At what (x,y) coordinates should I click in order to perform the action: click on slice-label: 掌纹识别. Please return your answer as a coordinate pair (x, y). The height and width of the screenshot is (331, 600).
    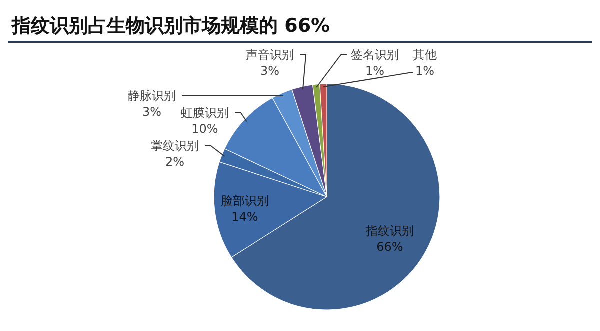
    Looking at the image, I should click on (175, 146).